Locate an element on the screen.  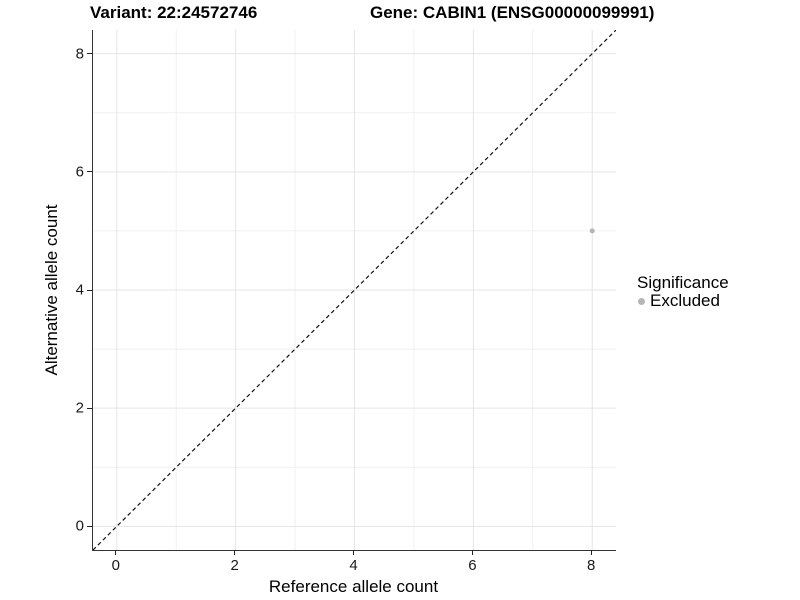
legend: Significance Excluded is located at coordinates (680, 292).